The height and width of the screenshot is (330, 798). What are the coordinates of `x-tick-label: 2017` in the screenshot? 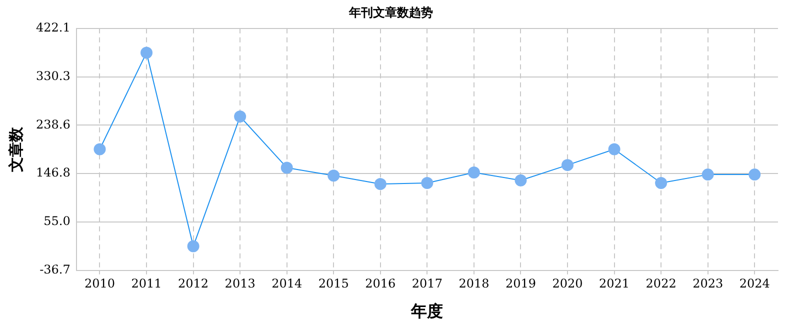 It's located at (427, 283).